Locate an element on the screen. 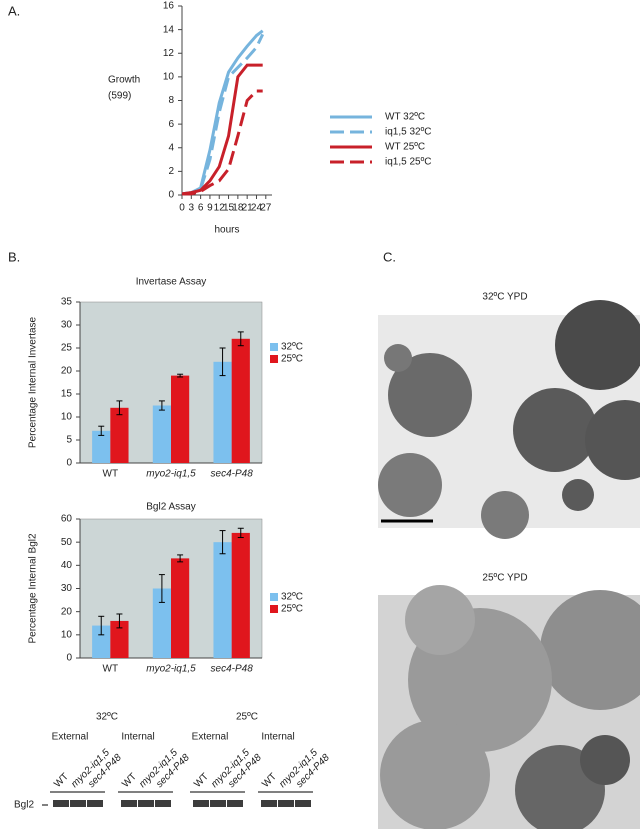  x-tick-label: 9 is located at coordinates (210, 208).